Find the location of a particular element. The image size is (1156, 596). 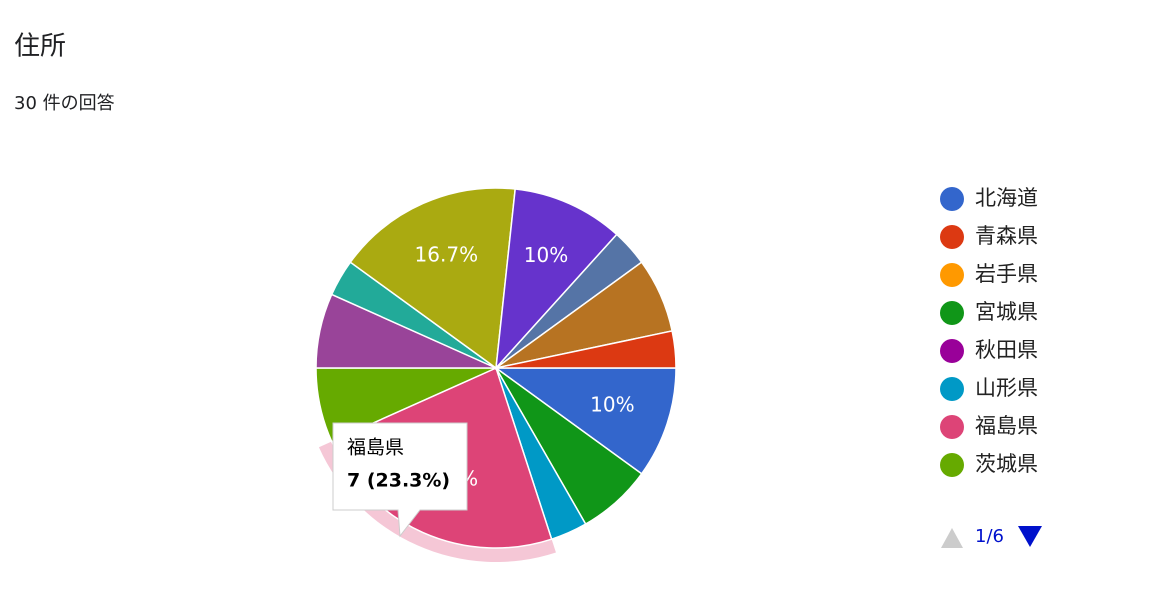

tooltip: 福島県 7 (23.3%) is located at coordinates (400, 480).